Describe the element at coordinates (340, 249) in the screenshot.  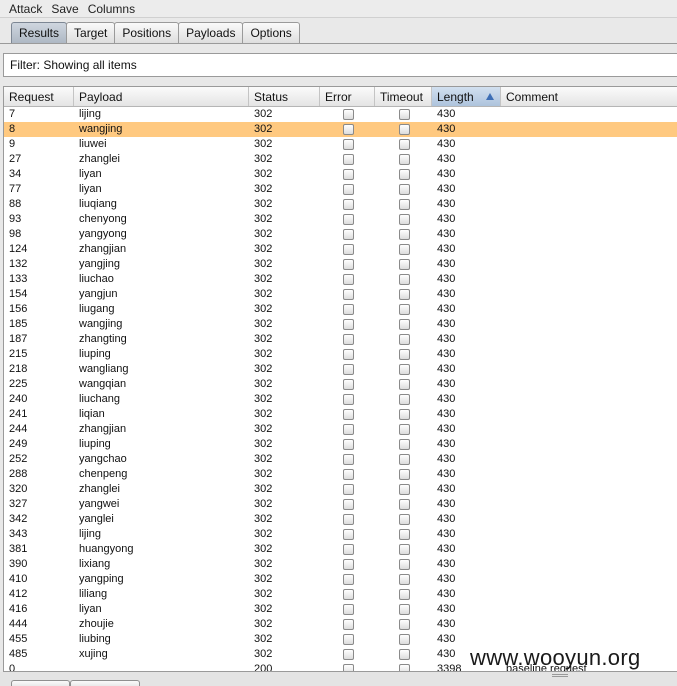
I see `table-row: 124 zhangjian 302 430` at that location.